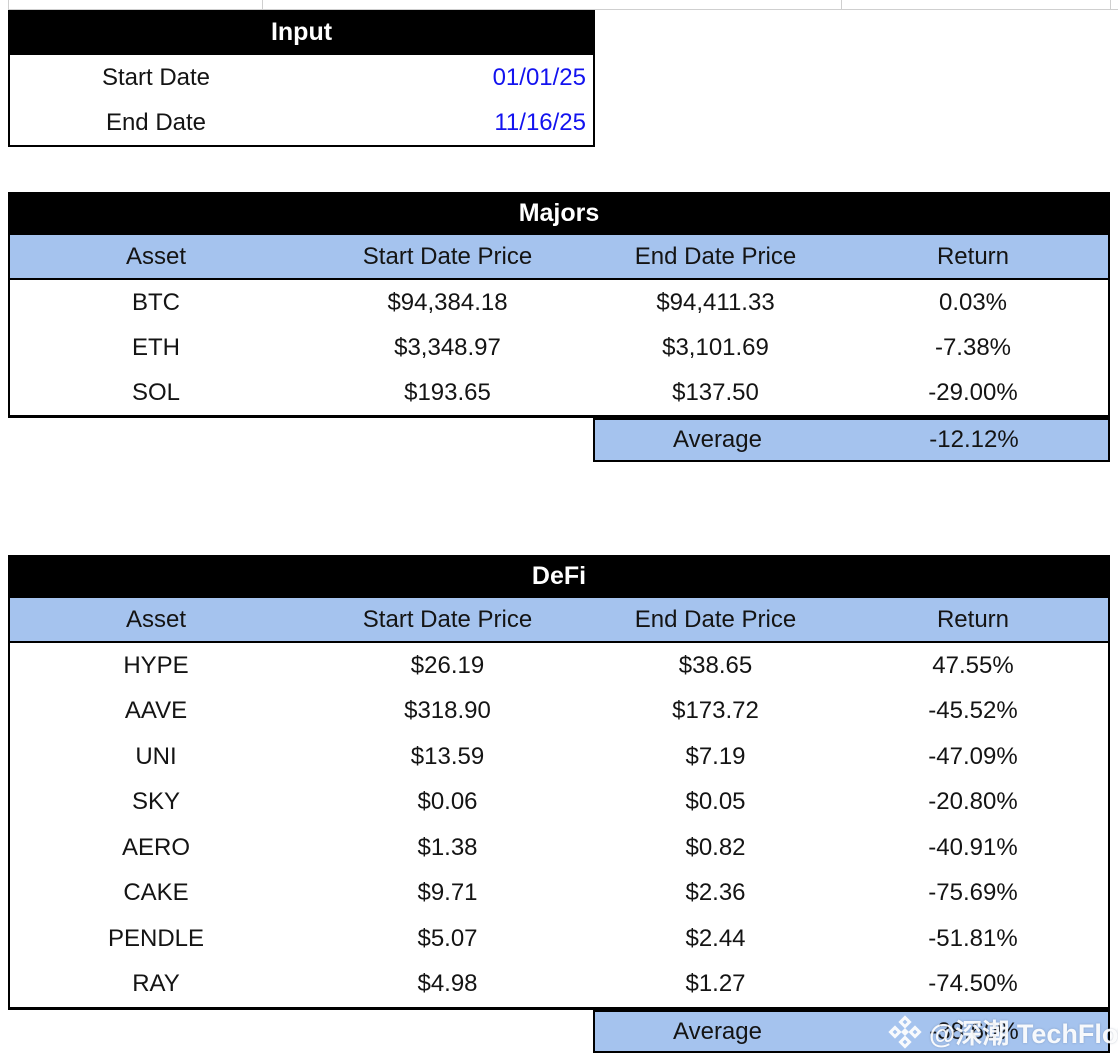  I want to click on return-cell: -74.50%, so click(973, 984).